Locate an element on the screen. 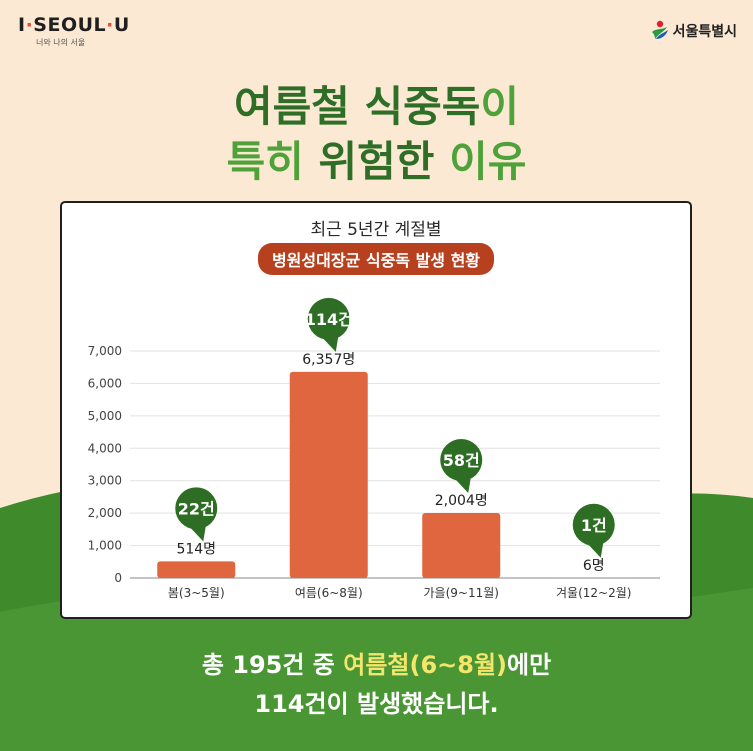 Image resolution: width=753 pixels, height=751 pixels. case-count-label: 58건 is located at coordinates (461, 460).